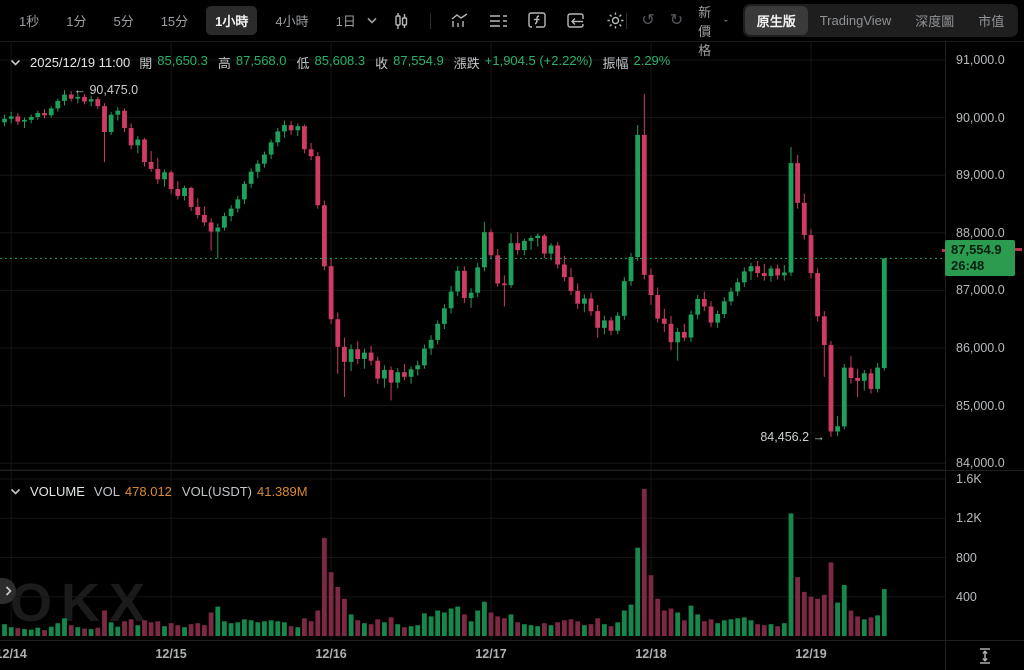 Image resolution: width=1024 pixels, height=670 pixels. What do you see at coordinates (282, 491) in the screenshot?
I see `volume-value: 41.389M` at bounding box center [282, 491].